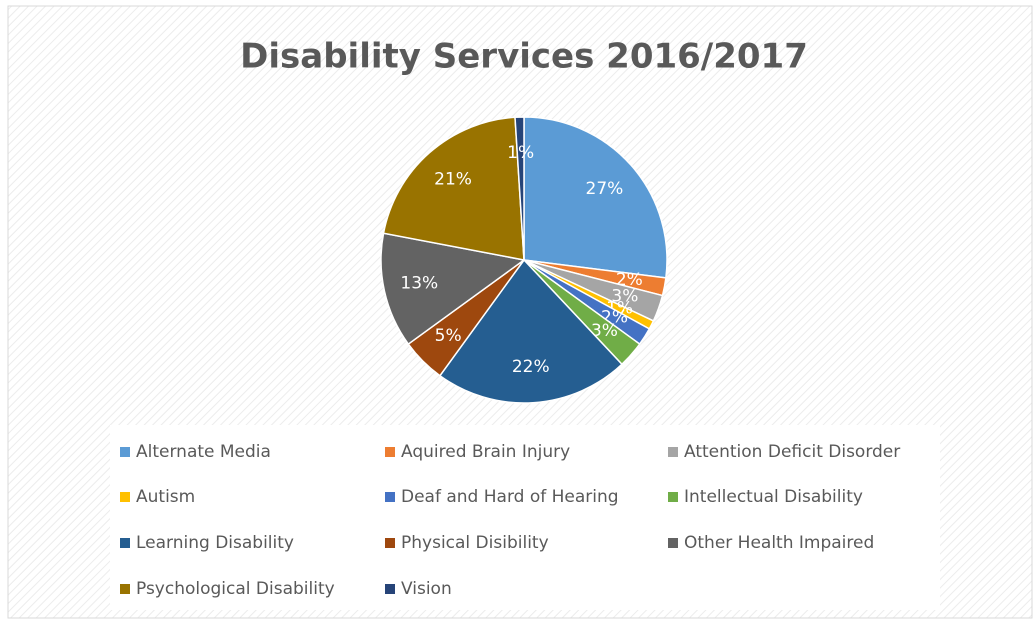 This screenshot has width=1033, height=623. I want to click on legend-label: Vision, so click(426, 589).